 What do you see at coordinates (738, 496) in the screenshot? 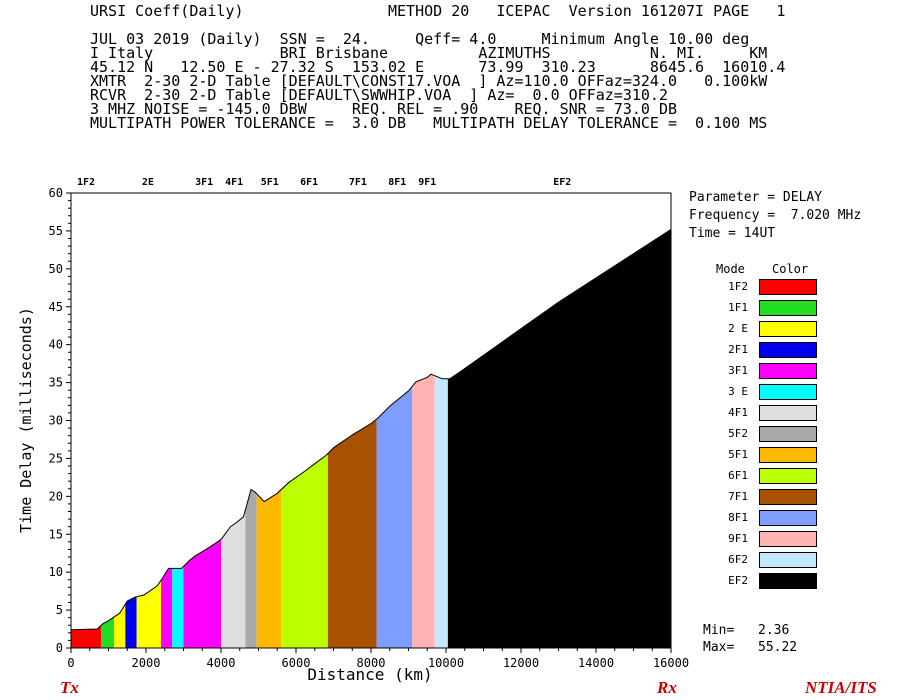
I see `legend-mode-label: 7F1` at bounding box center [738, 496].